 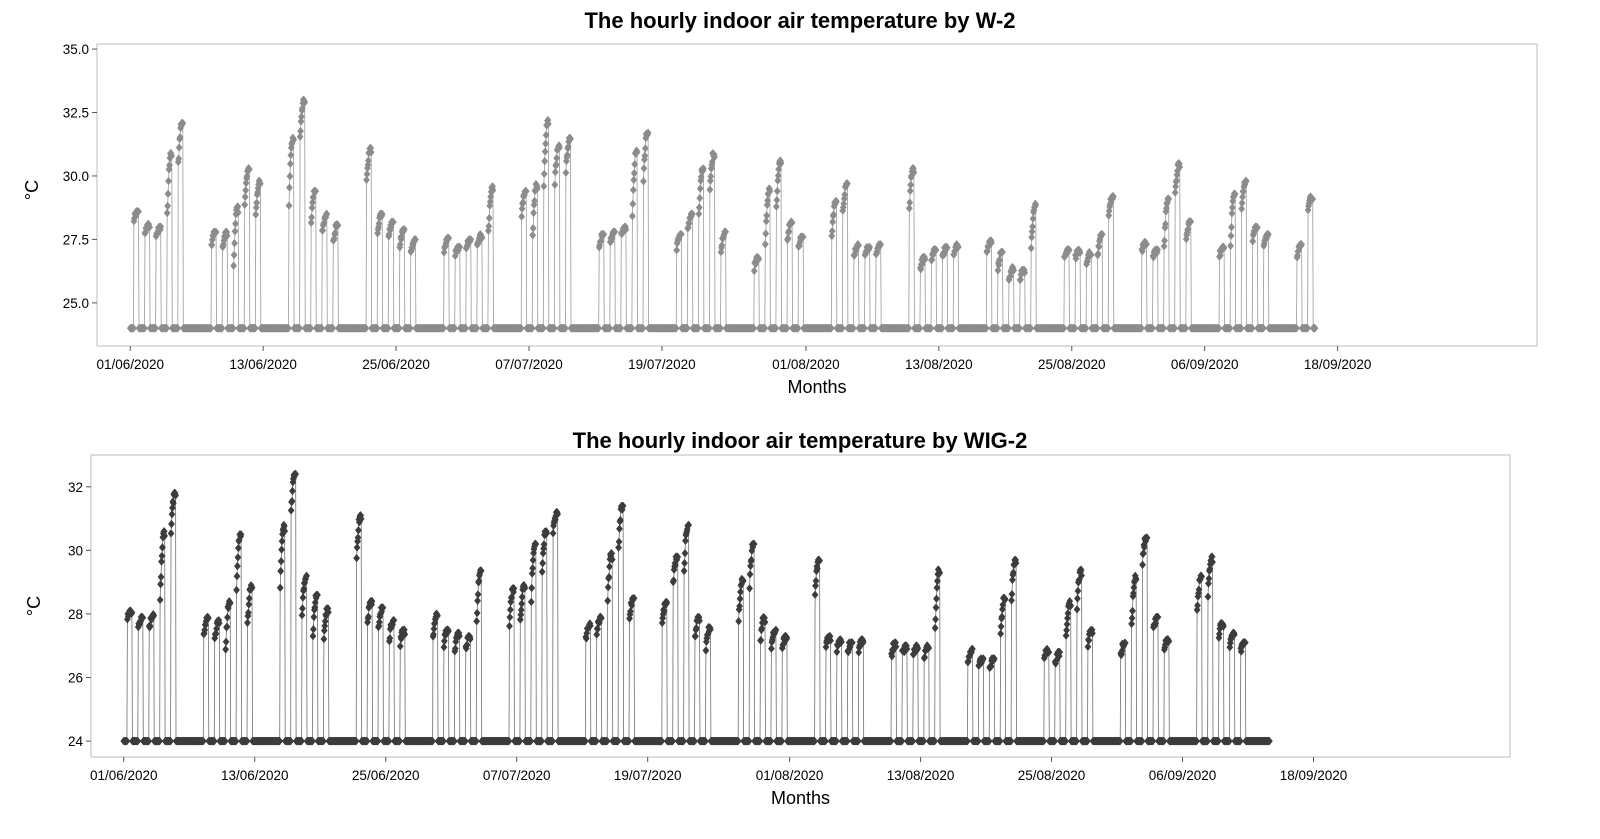 I want to click on x-tick-label: 07/07/2020, so click(x=517, y=775).